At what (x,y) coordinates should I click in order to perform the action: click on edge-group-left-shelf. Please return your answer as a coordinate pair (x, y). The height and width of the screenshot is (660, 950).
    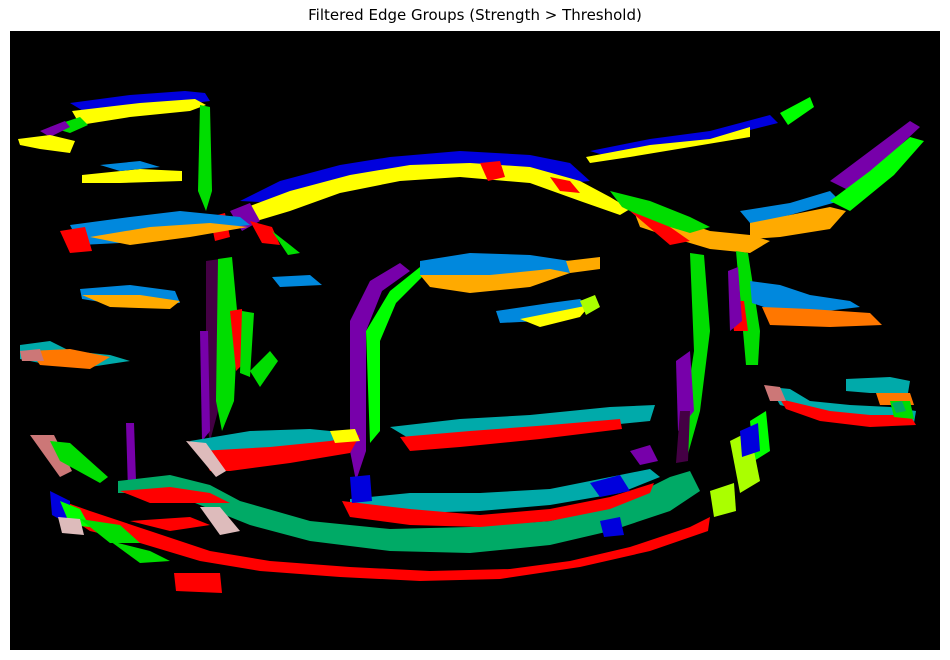
    Looking at the image, I should click on (171, 290).